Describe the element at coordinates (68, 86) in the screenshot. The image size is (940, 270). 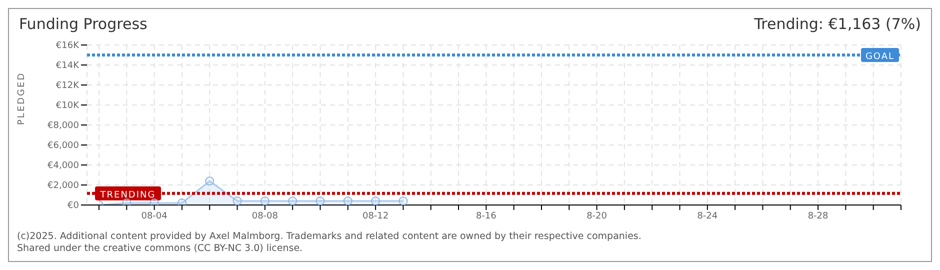
I see `y-tick-label: €12K` at that location.